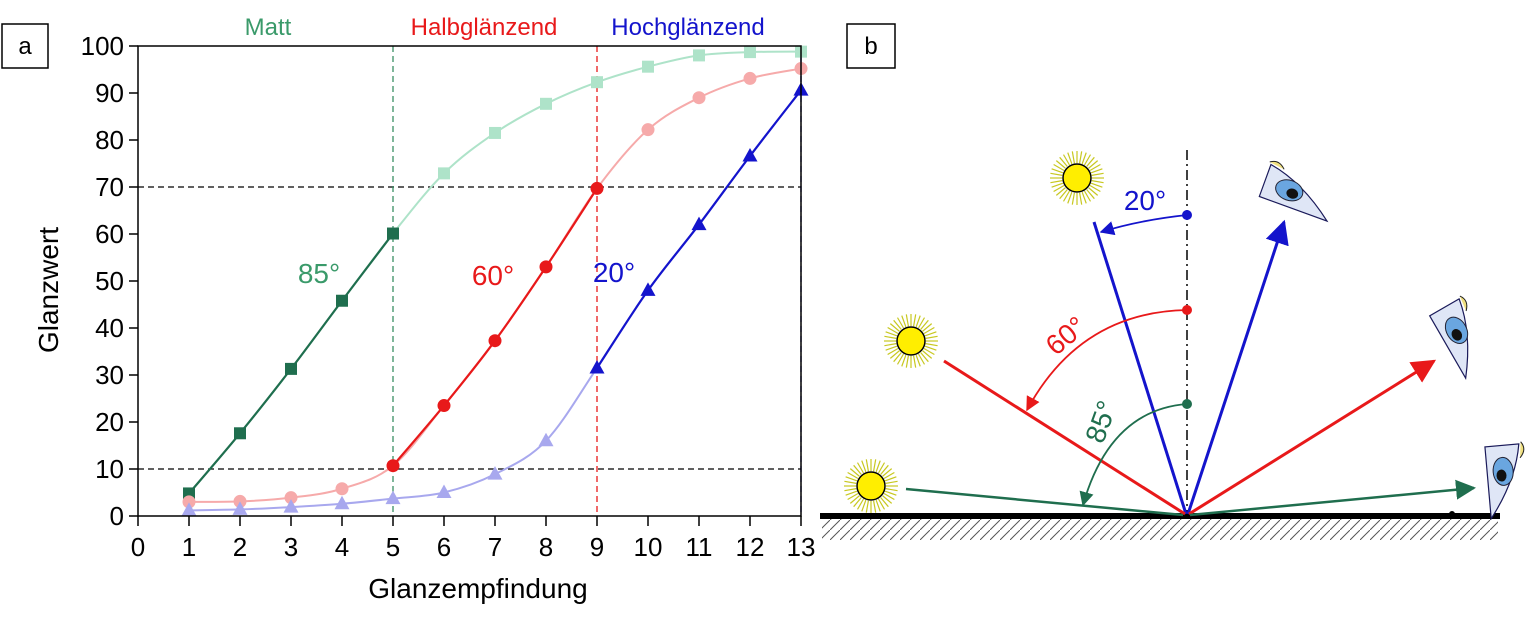  I want to click on angle-label-20: 20°, so click(1145, 200).